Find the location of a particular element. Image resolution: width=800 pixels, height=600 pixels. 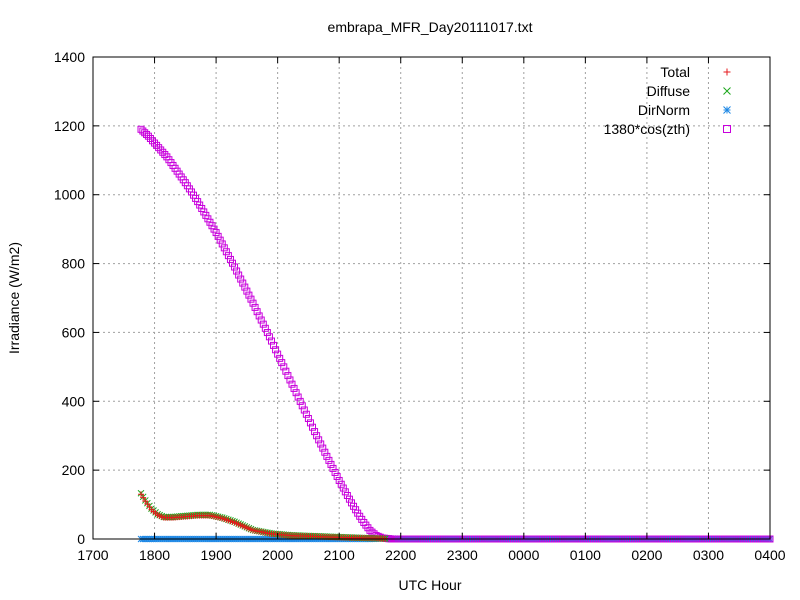

legend-label: 1380*cos(zth) is located at coordinates (647, 129).